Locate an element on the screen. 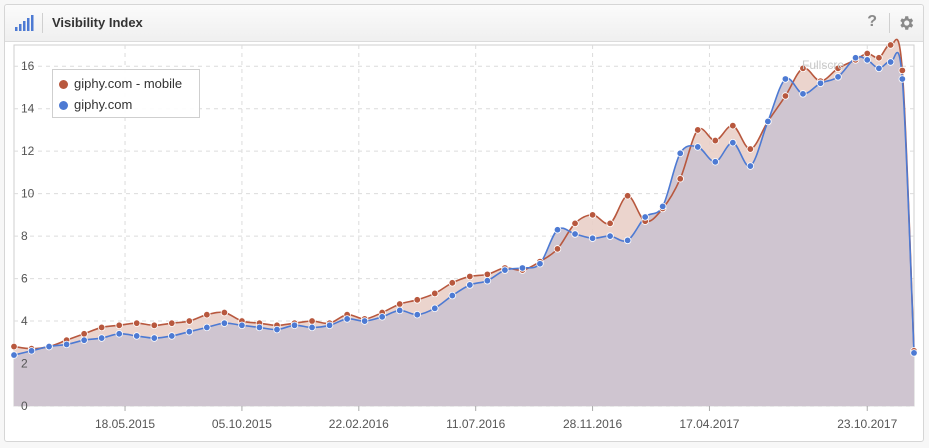  x-tick-label: 23.10.2017 is located at coordinates (867, 424).